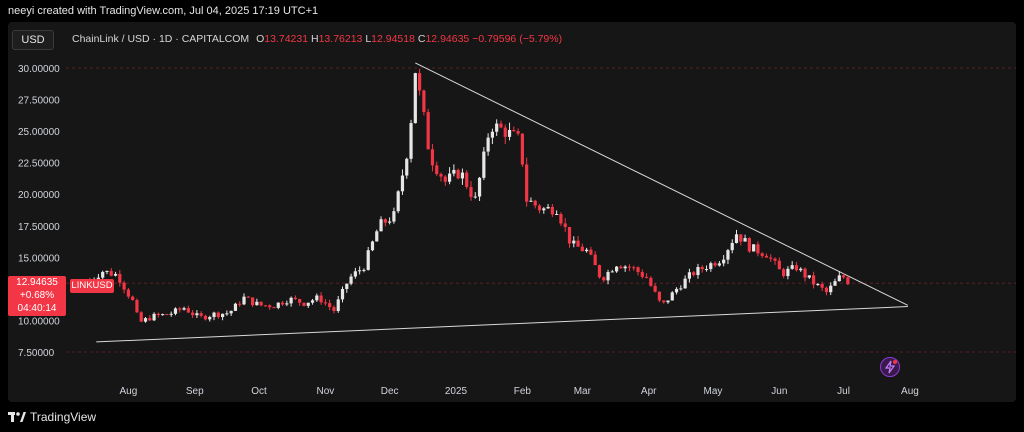  What do you see at coordinates (390, 391) in the screenshot?
I see `x-tick-label: Dec` at bounding box center [390, 391].